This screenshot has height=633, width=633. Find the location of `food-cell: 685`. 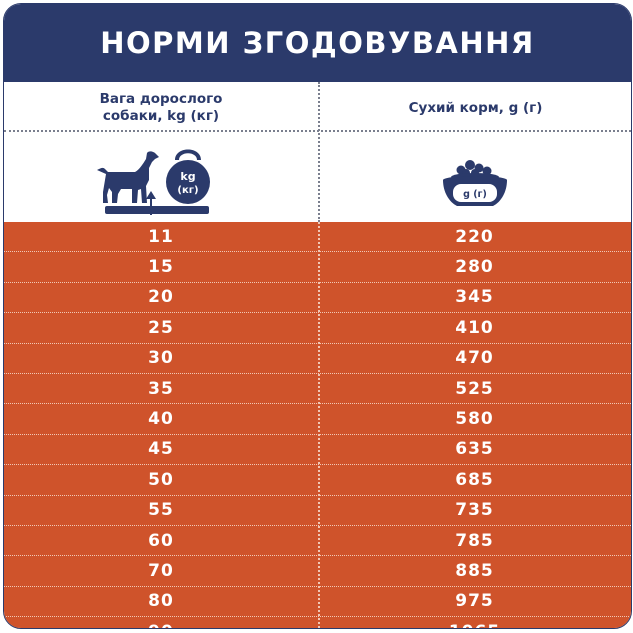

food-cell: 685 is located at coordinates (474, 479).